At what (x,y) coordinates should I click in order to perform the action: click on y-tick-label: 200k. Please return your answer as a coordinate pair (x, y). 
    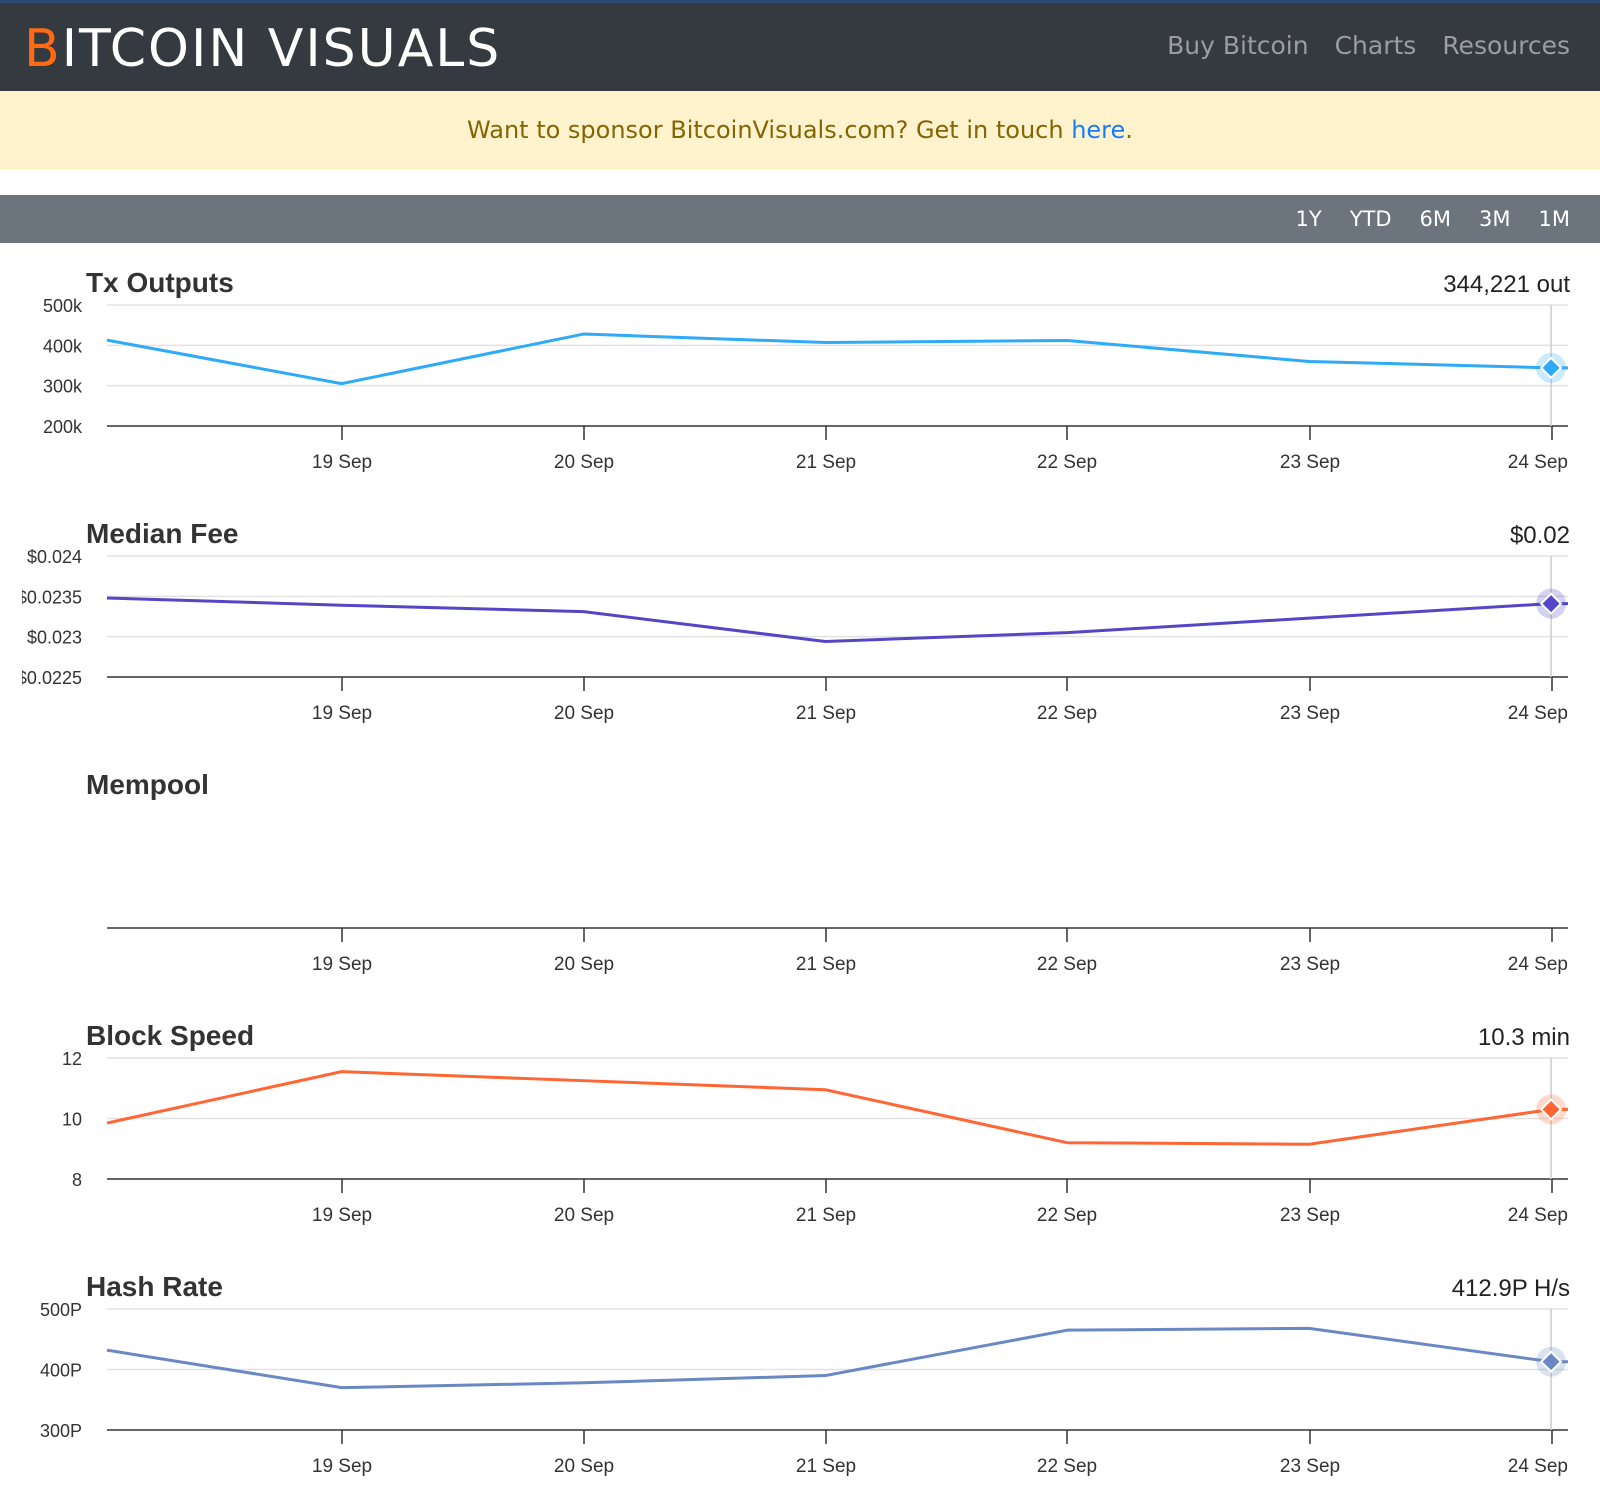
    Looking at the image, I should click on (63, 427).